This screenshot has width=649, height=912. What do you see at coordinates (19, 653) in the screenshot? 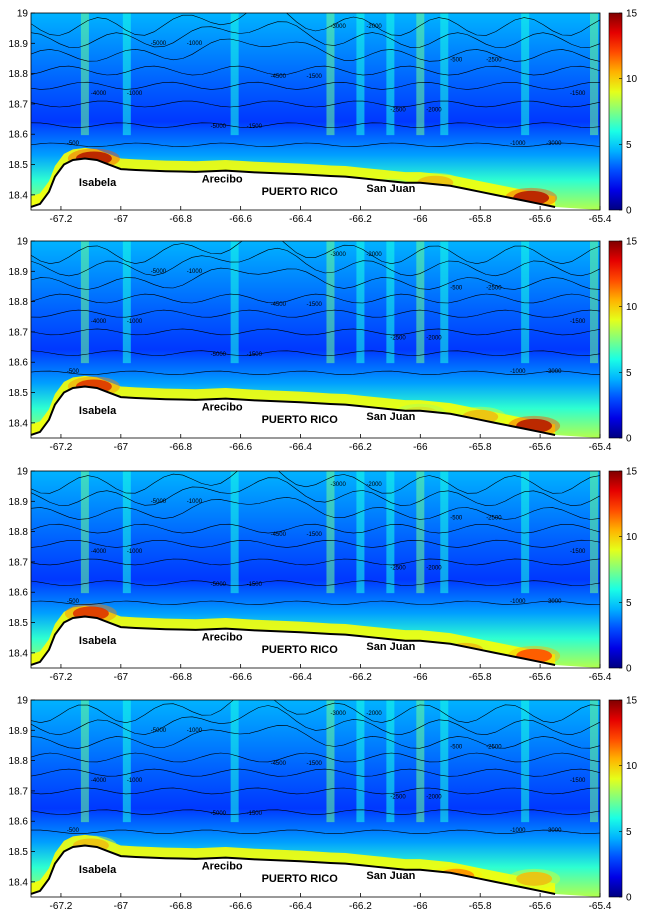
I see `y-tick-label: 18.4` at bounding box center [19, 653].